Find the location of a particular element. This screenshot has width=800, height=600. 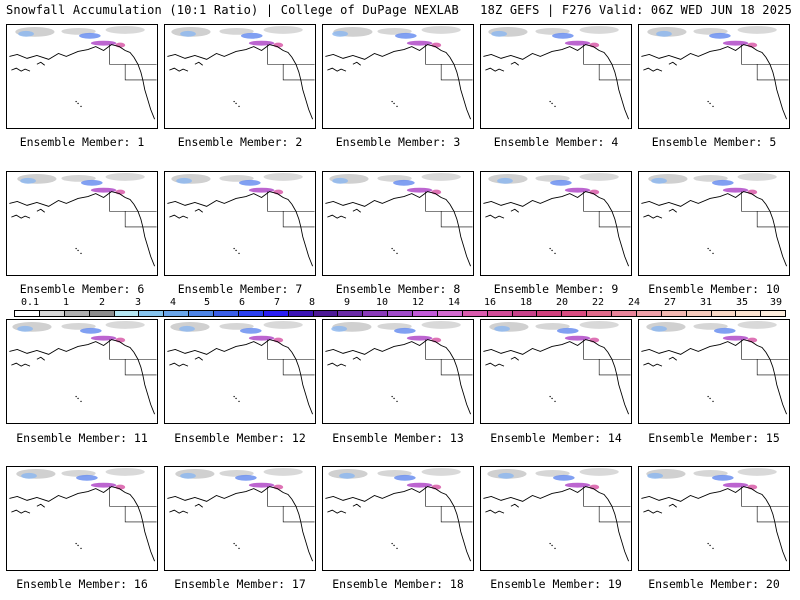

colorbar-tick-label: 9 is located at coordinates (347, 302).